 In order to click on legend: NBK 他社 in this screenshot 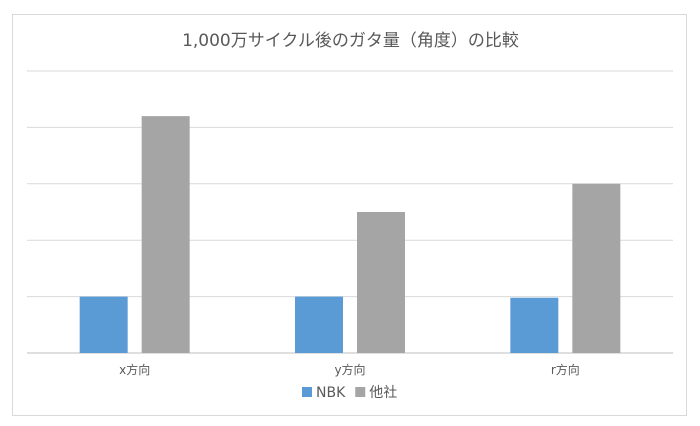, I will do `click(349, 393)`.